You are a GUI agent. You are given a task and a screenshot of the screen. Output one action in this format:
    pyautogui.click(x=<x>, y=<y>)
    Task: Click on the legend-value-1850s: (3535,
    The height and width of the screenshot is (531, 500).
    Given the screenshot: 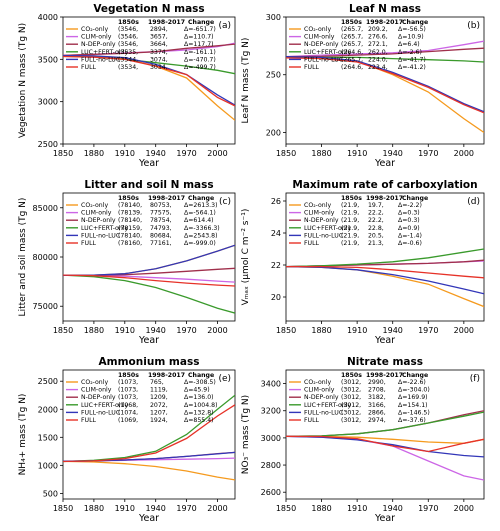 What is the action you would take?
    pyautogui.click(x=128, y=52)
    